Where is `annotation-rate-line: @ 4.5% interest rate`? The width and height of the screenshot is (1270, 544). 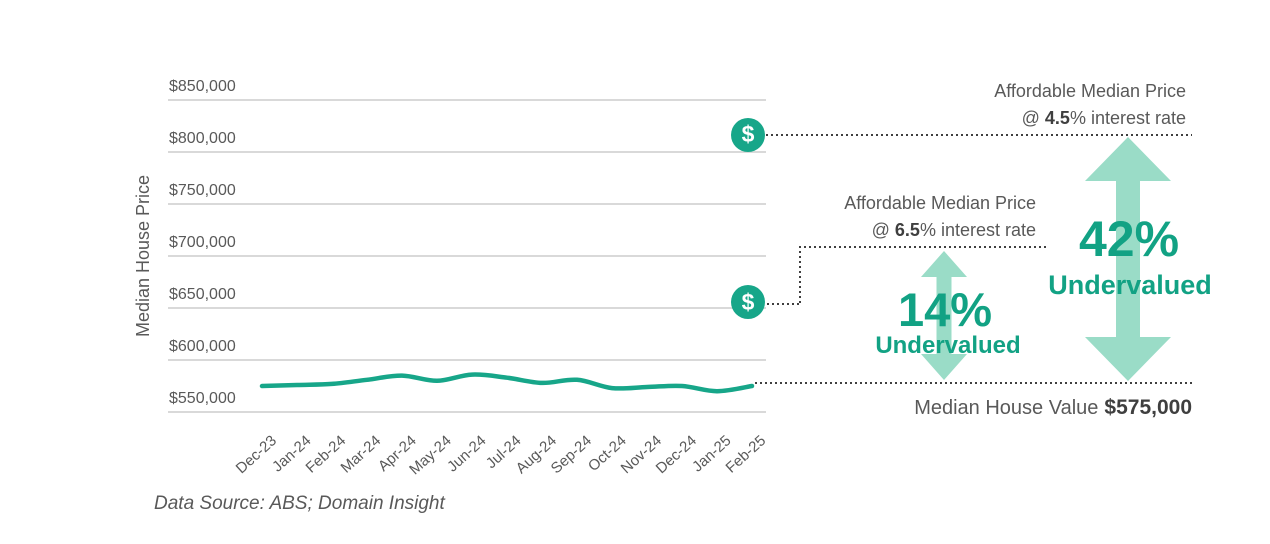 annotation-rate-line: @ 4.5% interest rate is located at coordinates (1090, 118).